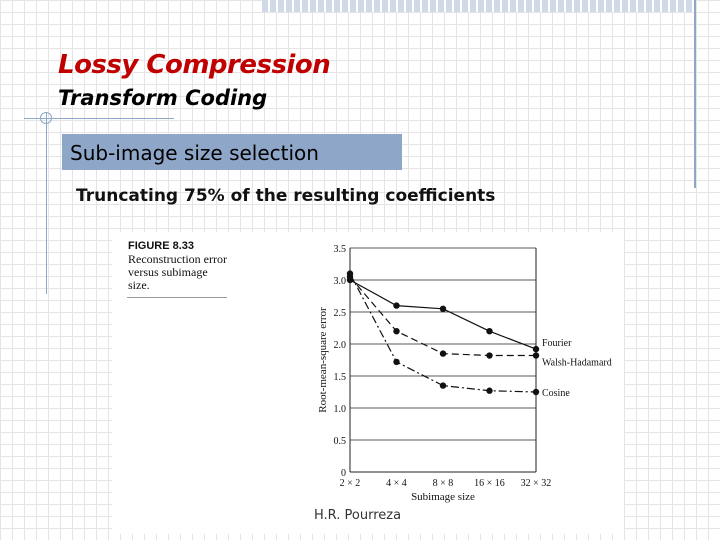 The image size is (720, 540). I want to click on left-decor-line, so click(46, 203).